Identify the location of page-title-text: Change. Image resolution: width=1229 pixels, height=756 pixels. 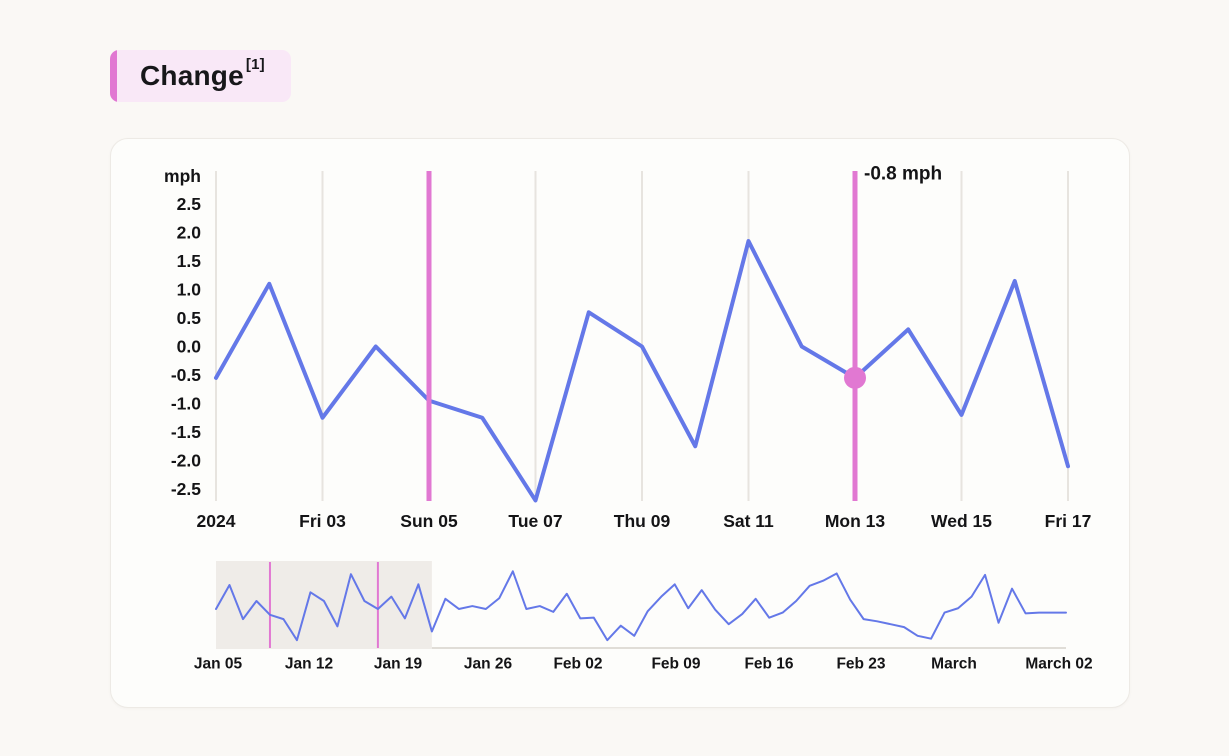
(192, 75).